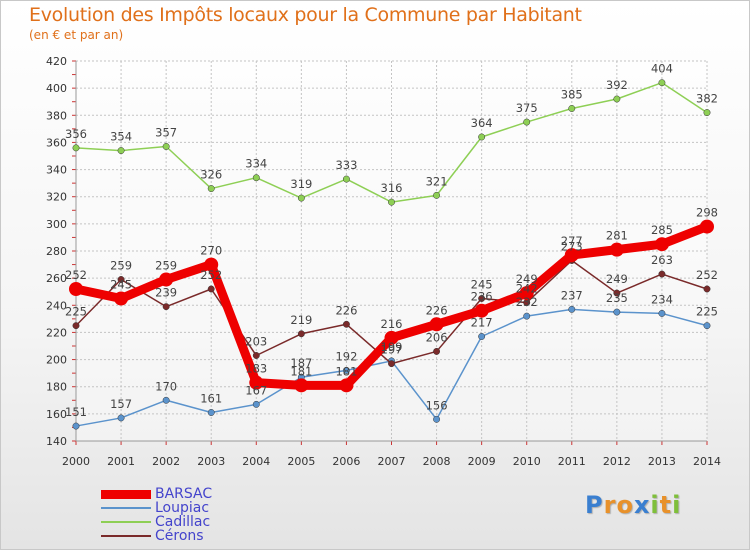 The height and width of the screenshot is (550, 750). What do you see at coordinates (184, 494) in the screenshot?
I see `legend-label: BARSAC` at bounding box center [184, 494].